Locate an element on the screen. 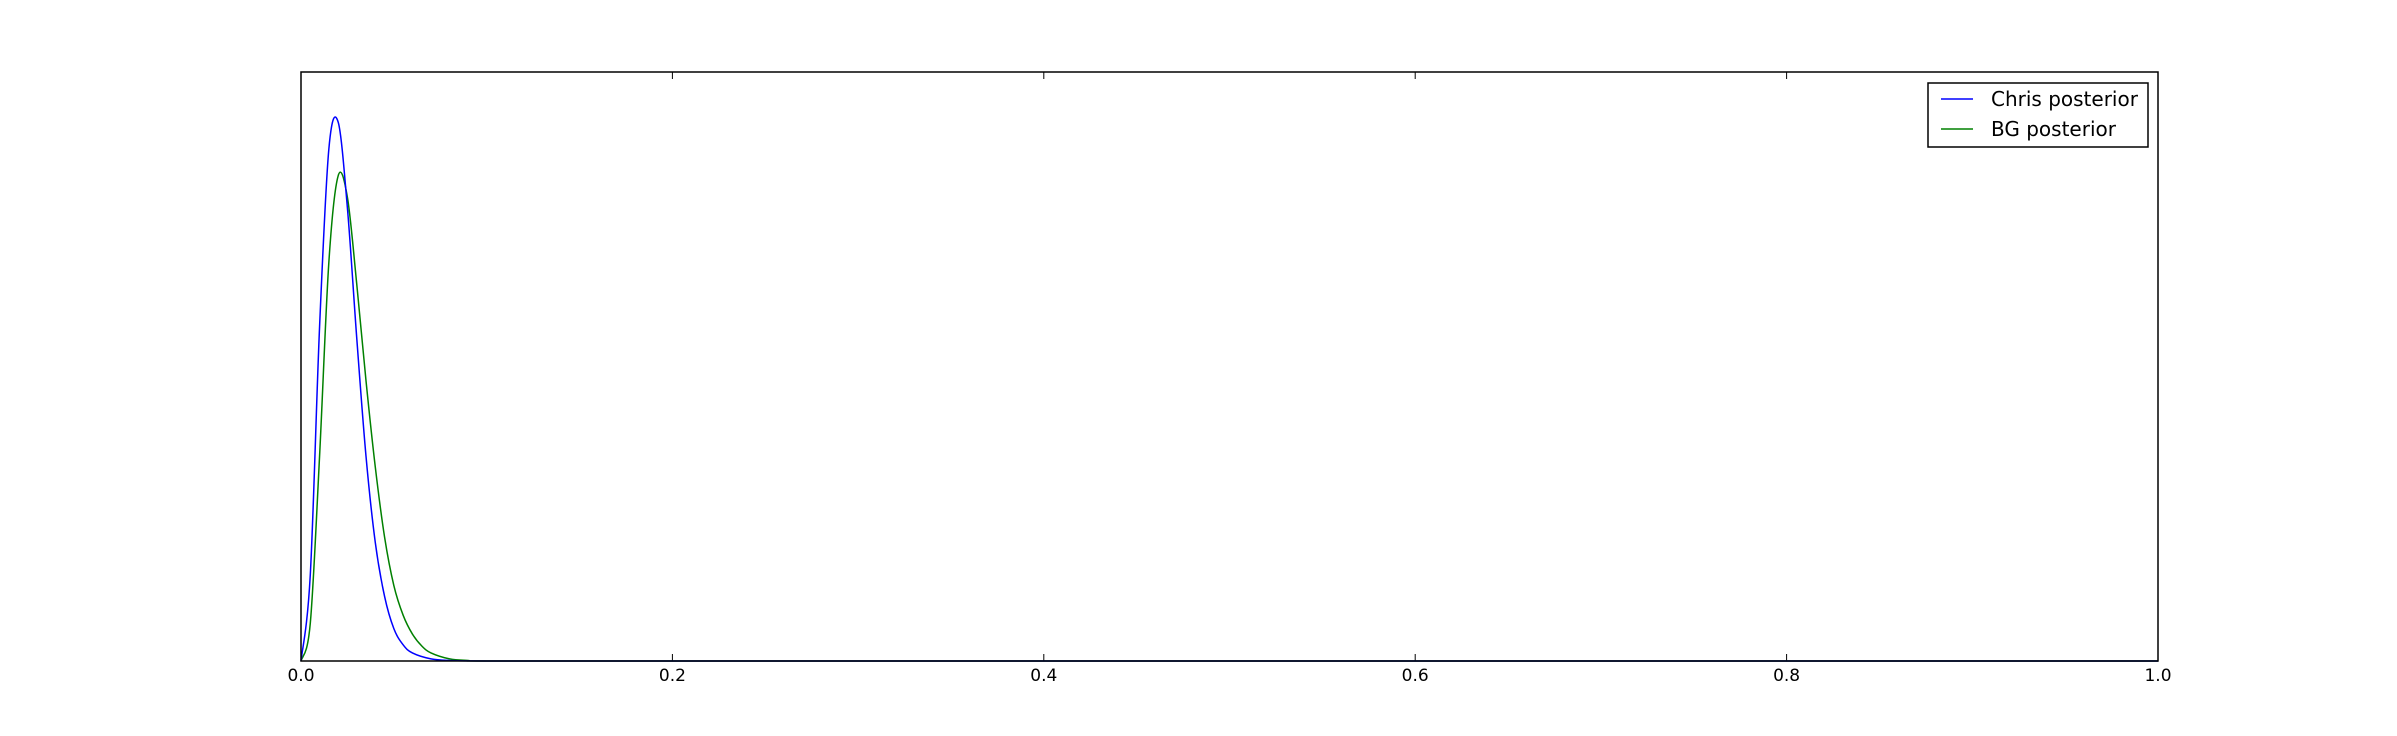  x-tick-label: 0.6 is located at coordinates (1415, 676).